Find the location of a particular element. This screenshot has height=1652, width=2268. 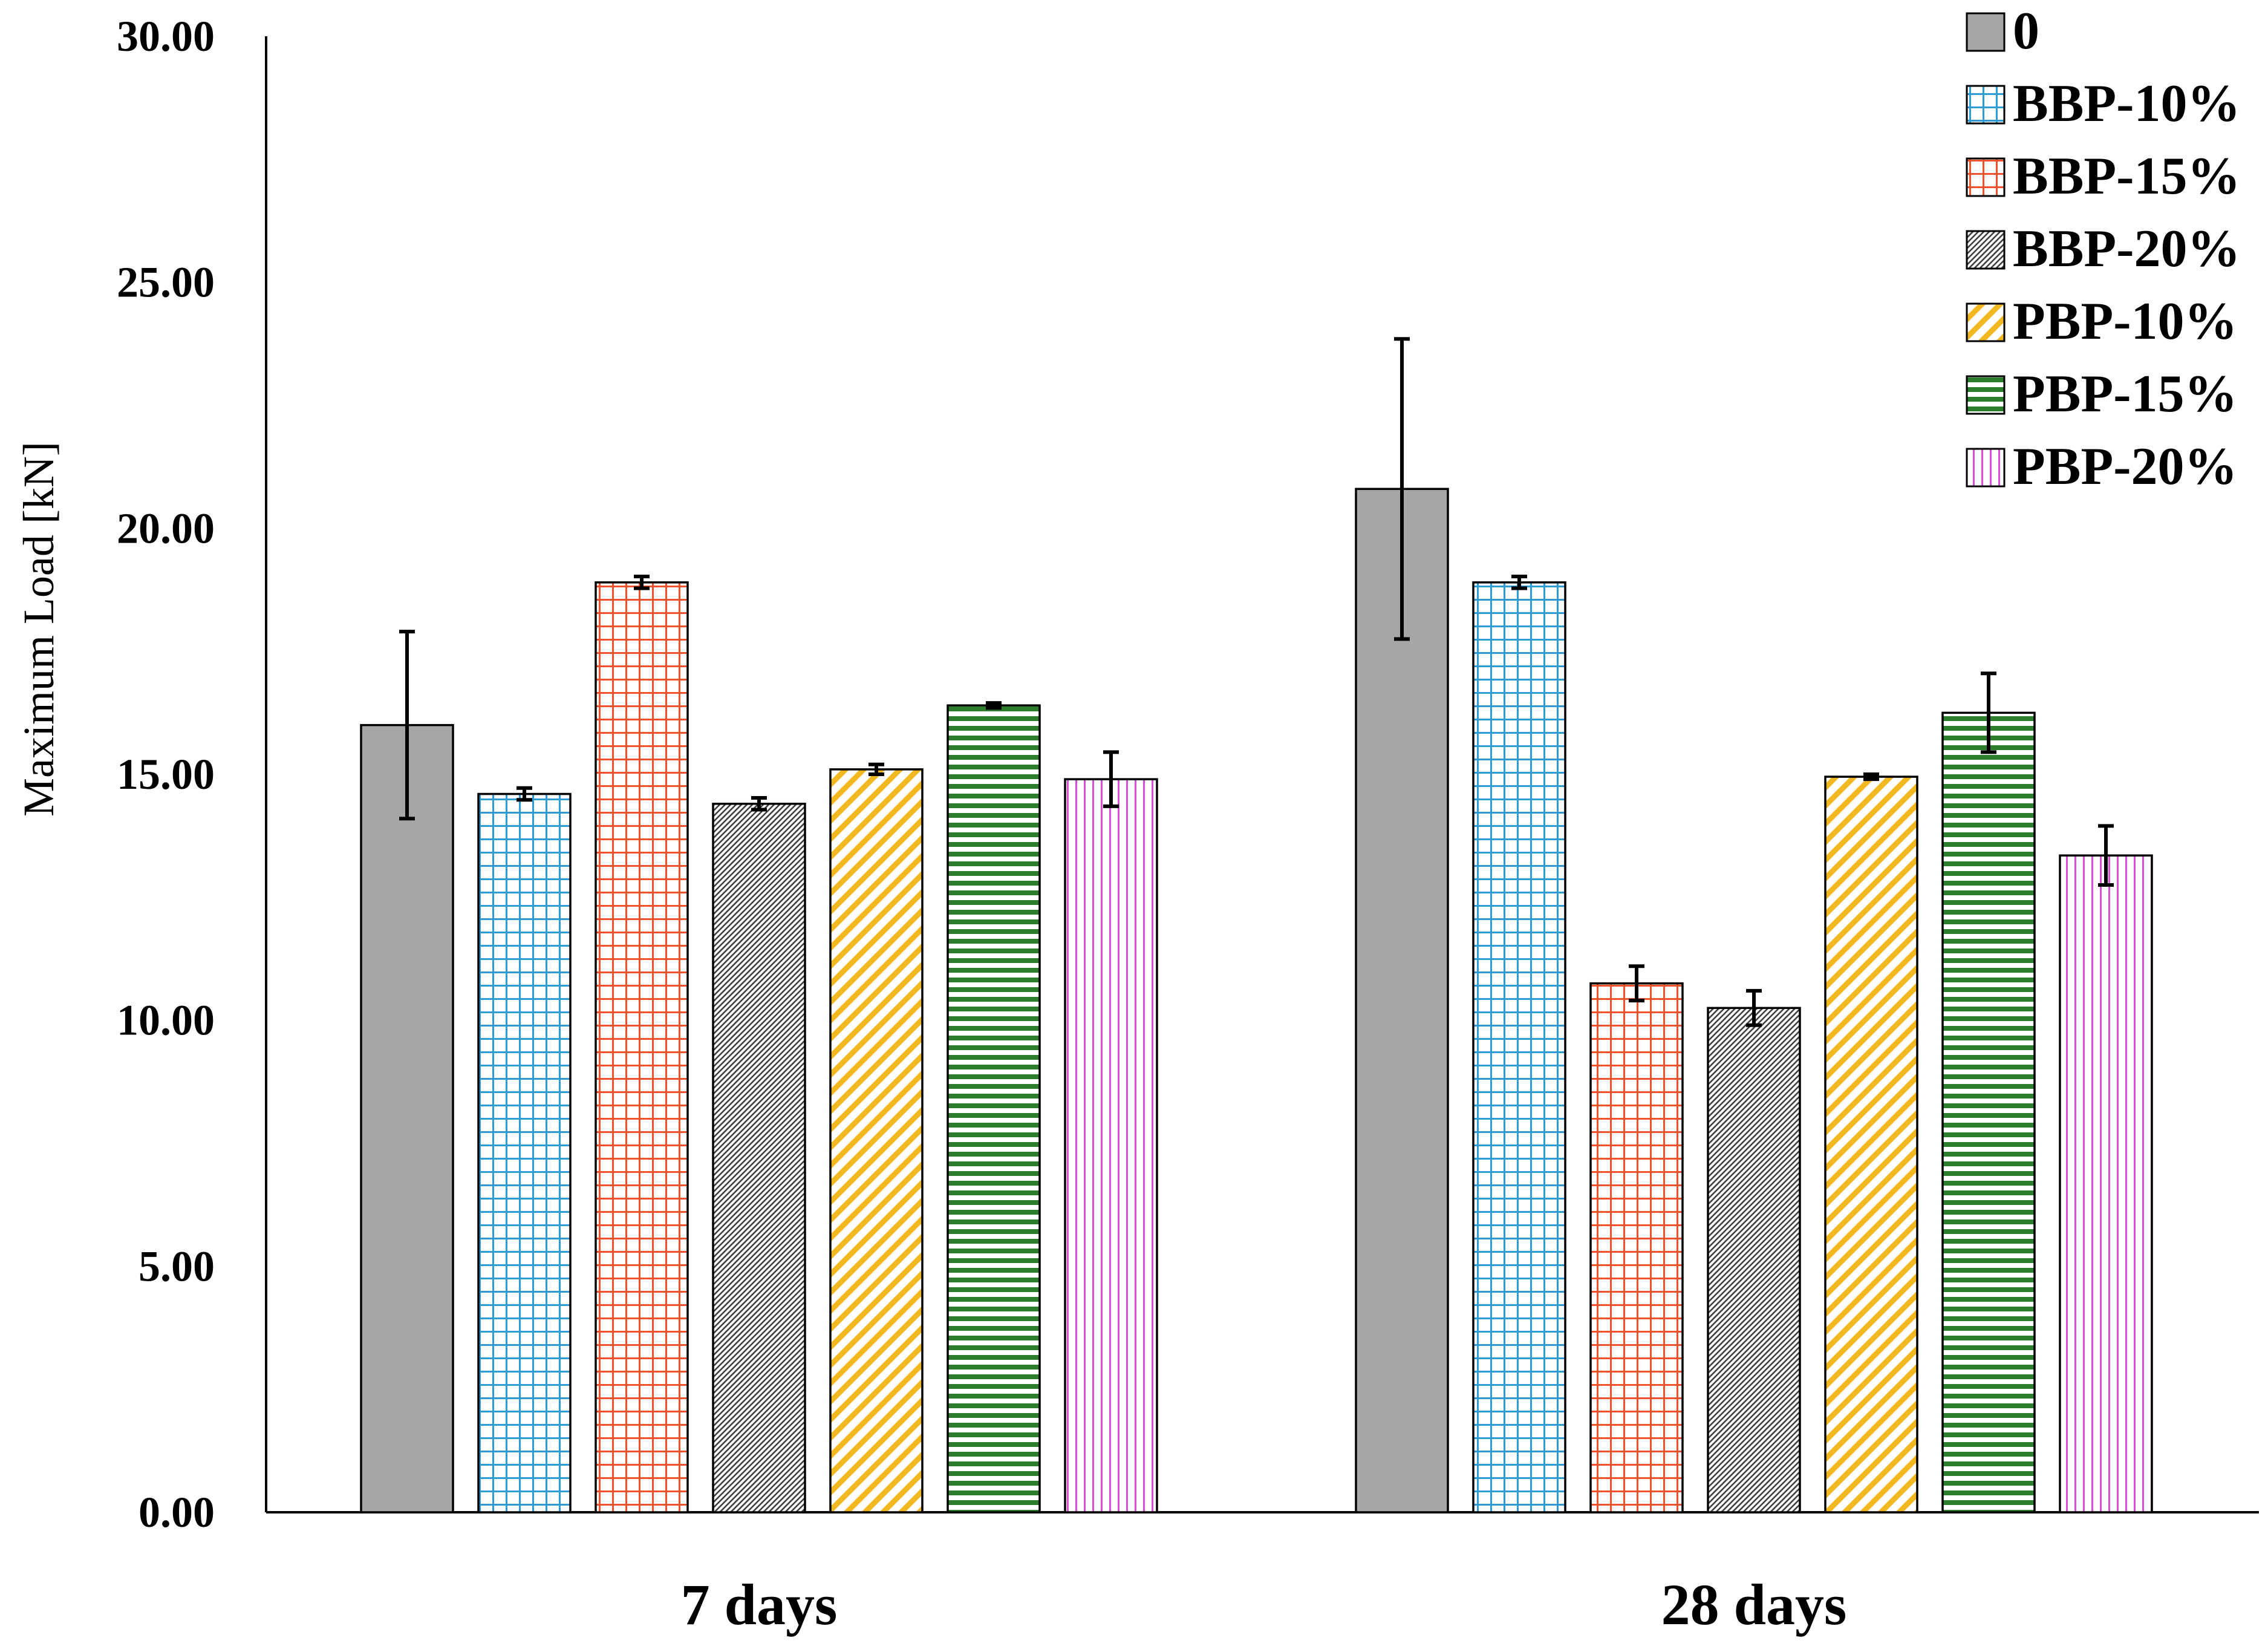

y-tick-label: 15.00 is located at coordinates (166, 774).